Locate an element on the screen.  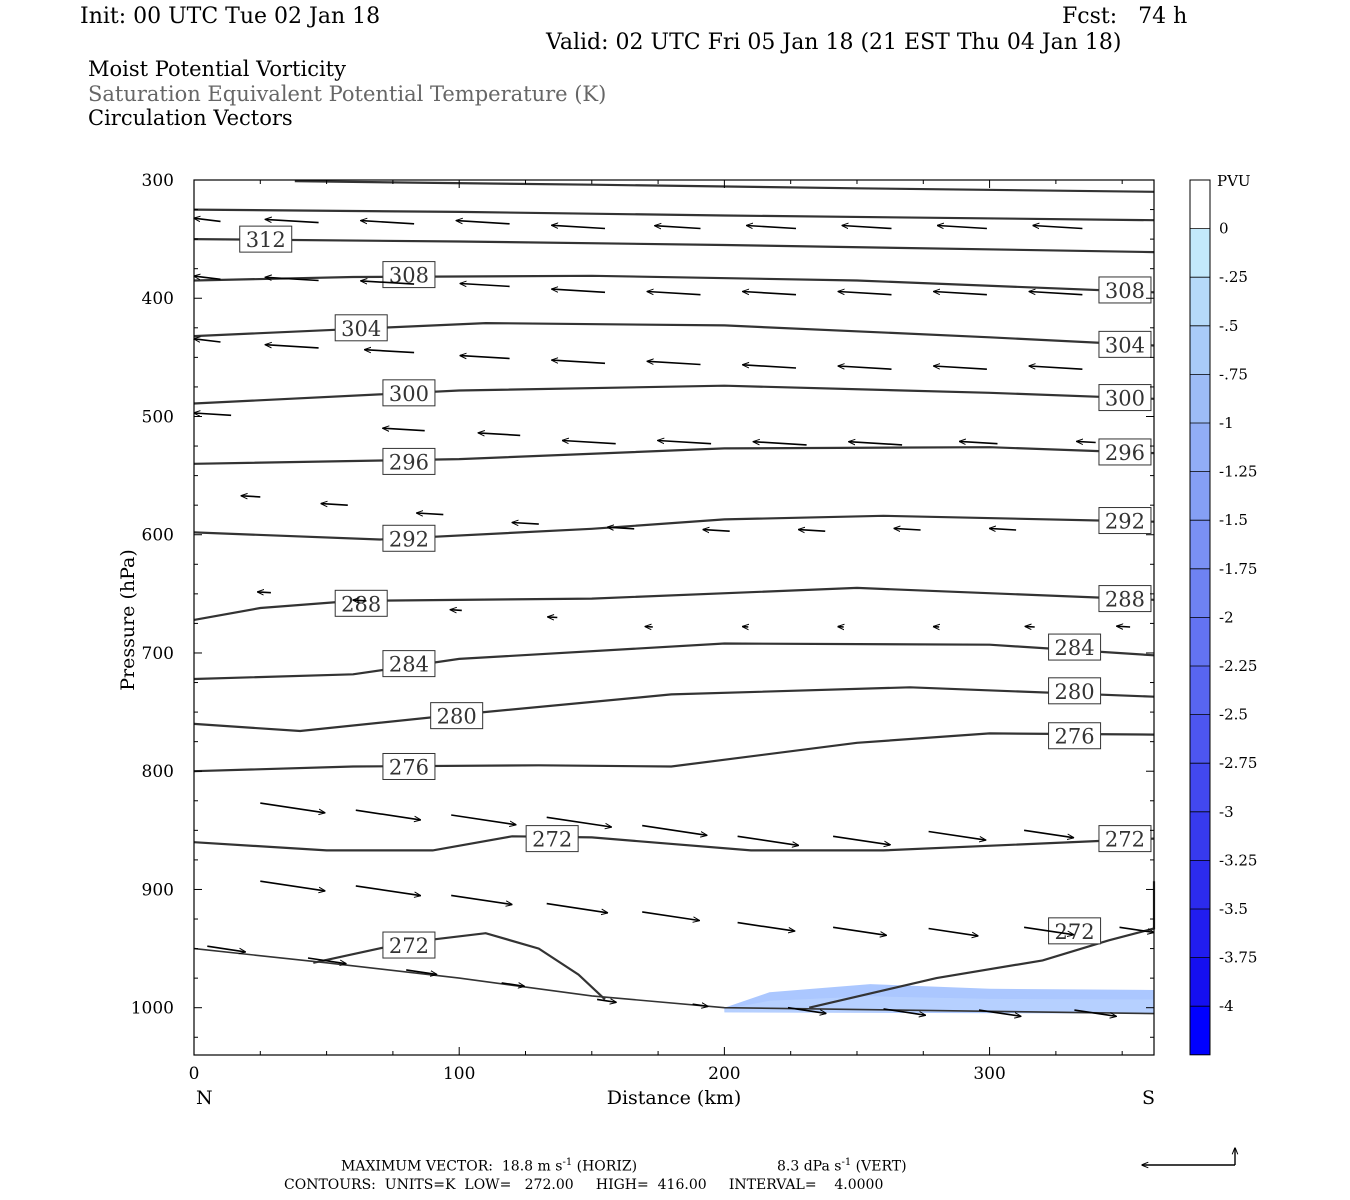
max-vert-line: 8.3 dPa s-1 (VERT) is located at coordinates (842, 1166).